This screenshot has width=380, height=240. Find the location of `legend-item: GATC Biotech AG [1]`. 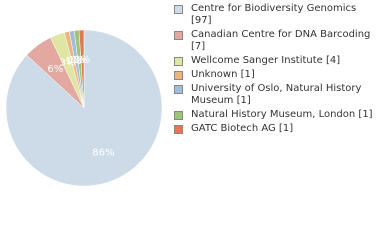

legend-item: GATC Biotech AG [1] is located at coordinates (275, 129).